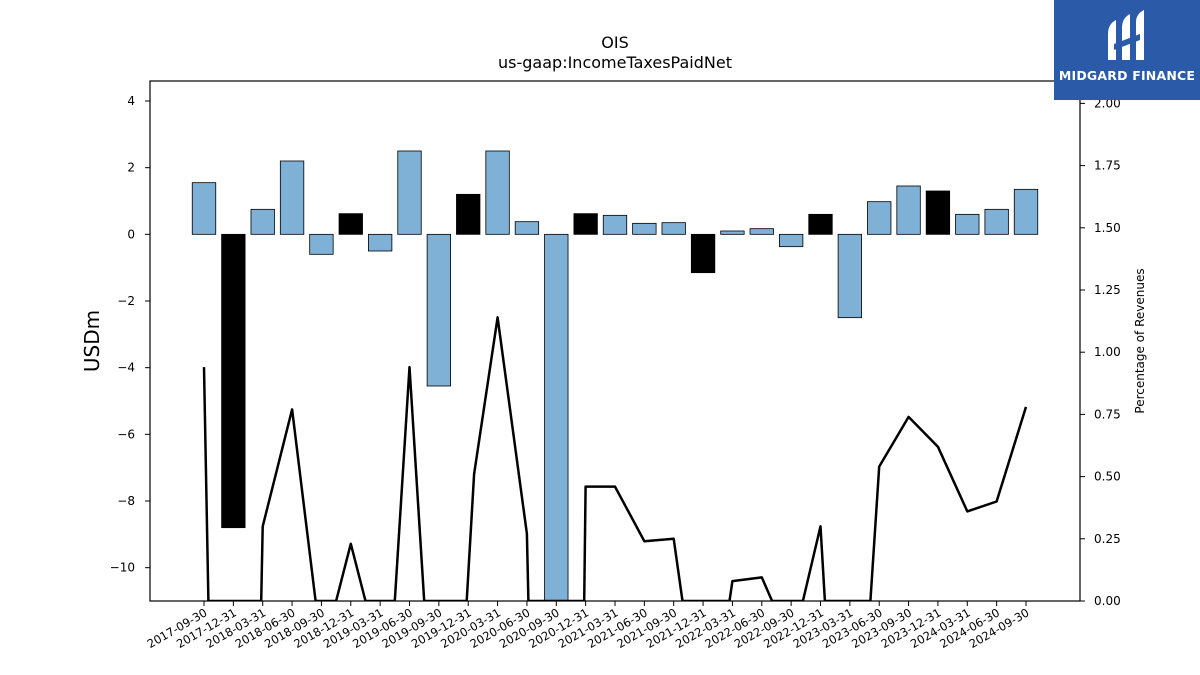 The height and width of the screenshot is (675, 1200). What do you see at coordinates (122, 568) in the screenshot?
I see `y-tick-label: −10` at bounding box center [122, 568].